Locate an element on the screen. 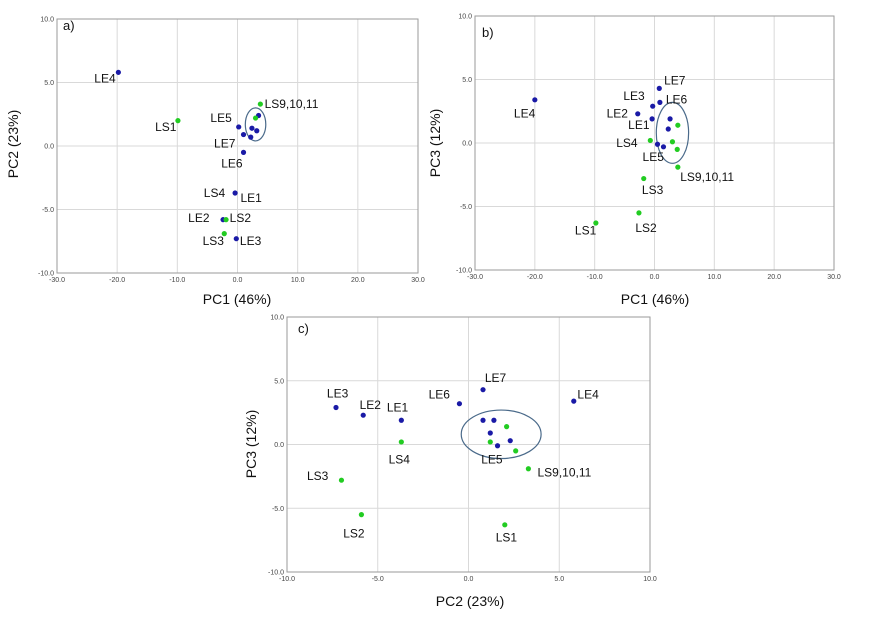  panel-b-x-tick-label: -10.0 is located at coordinates (595, 277).